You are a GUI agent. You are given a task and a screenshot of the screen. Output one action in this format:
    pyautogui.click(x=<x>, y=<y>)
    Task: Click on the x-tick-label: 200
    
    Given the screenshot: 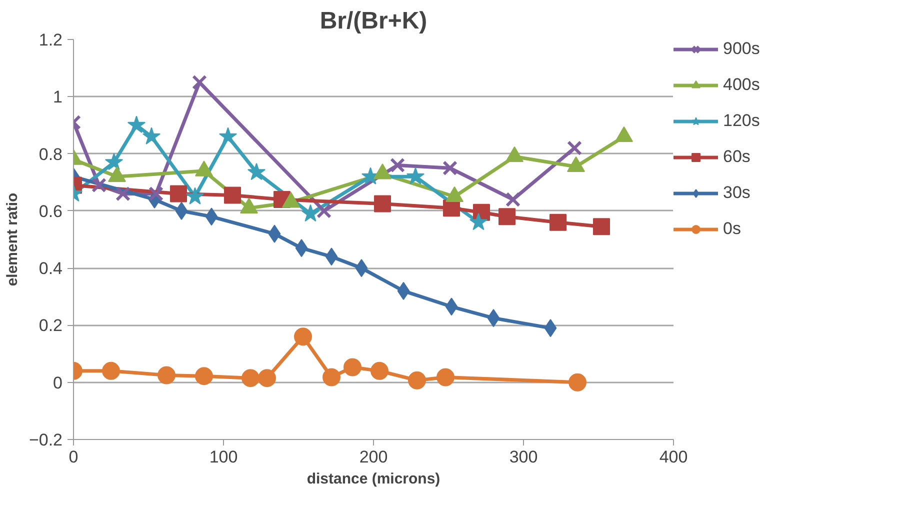 What is the action you would take?
    pyautogui.click(x=373, y=457)
    